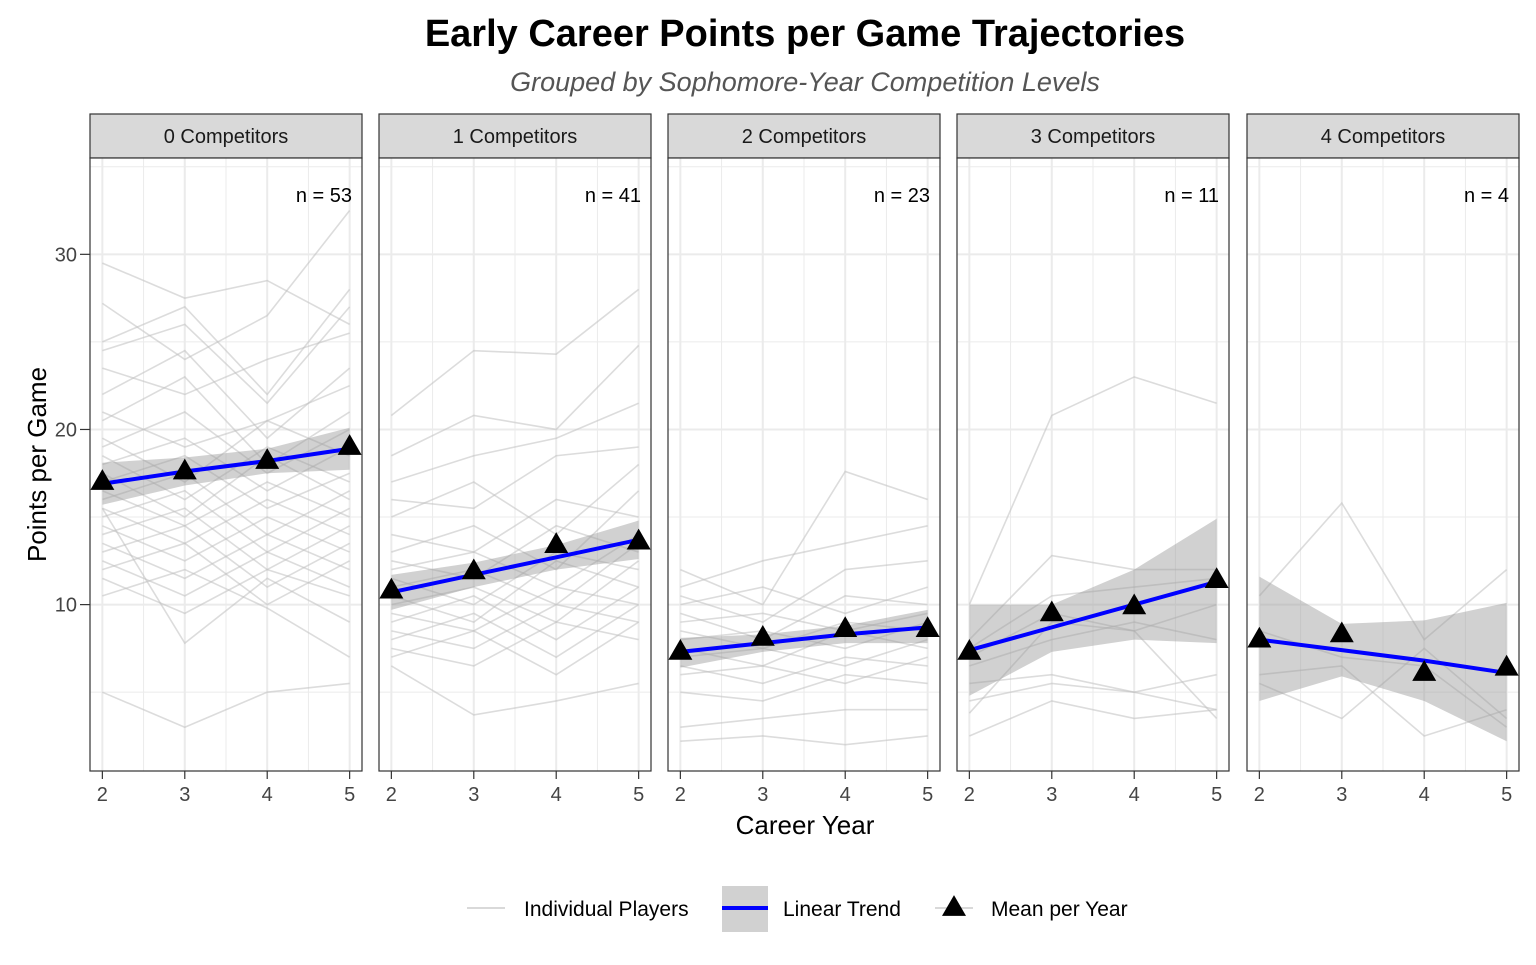  Describe the element at coordinates (1059, 909) in the screenshot. I see `legend-label-mean: Mean per Year` at that location.